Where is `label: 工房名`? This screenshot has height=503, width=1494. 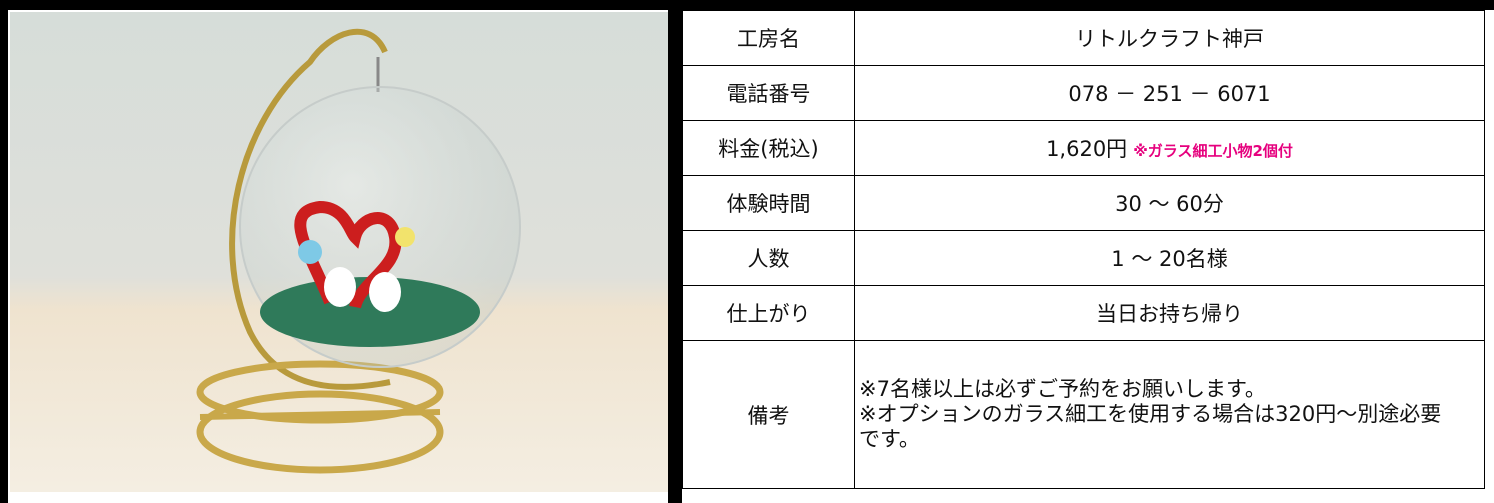
label: 工房名 is located at coordinates (768, 38).